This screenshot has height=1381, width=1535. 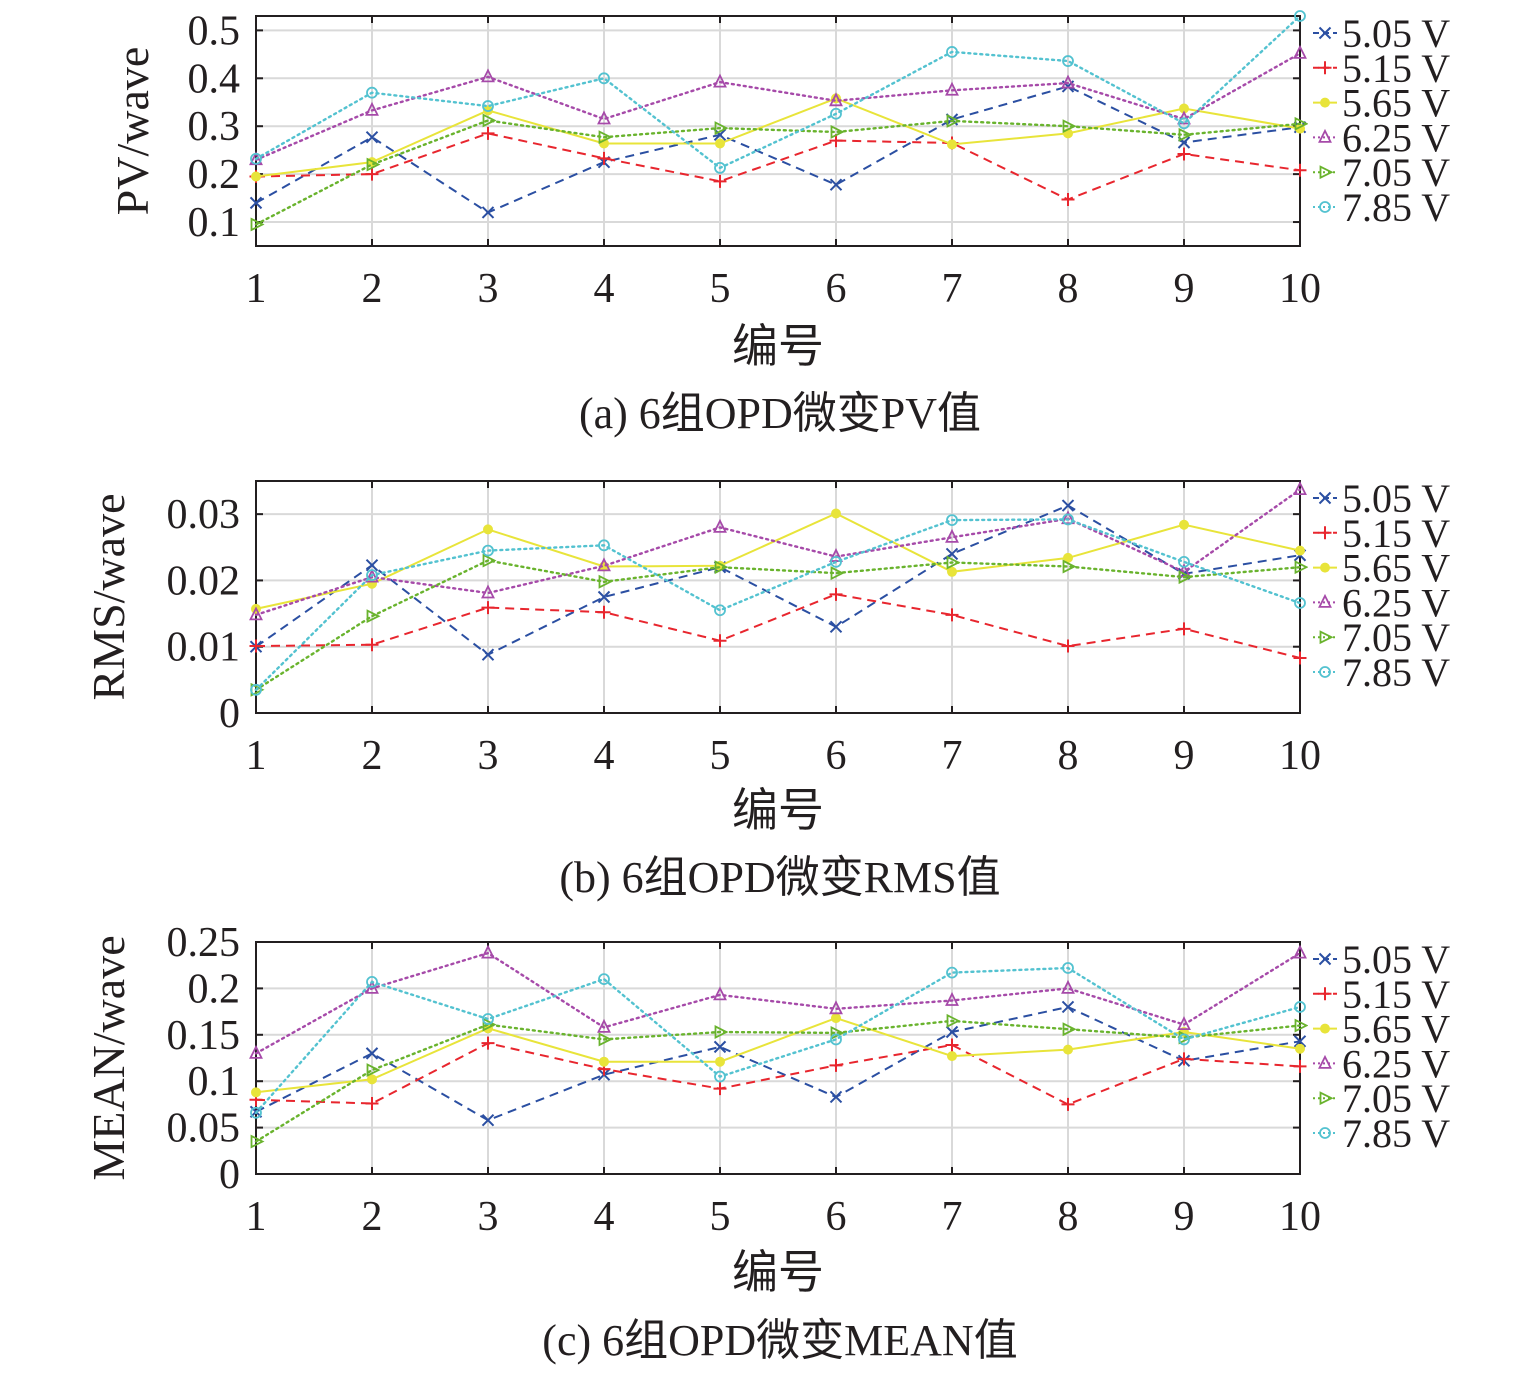 I want to click on x-tick-label: 2, so click(x=372, y=289).